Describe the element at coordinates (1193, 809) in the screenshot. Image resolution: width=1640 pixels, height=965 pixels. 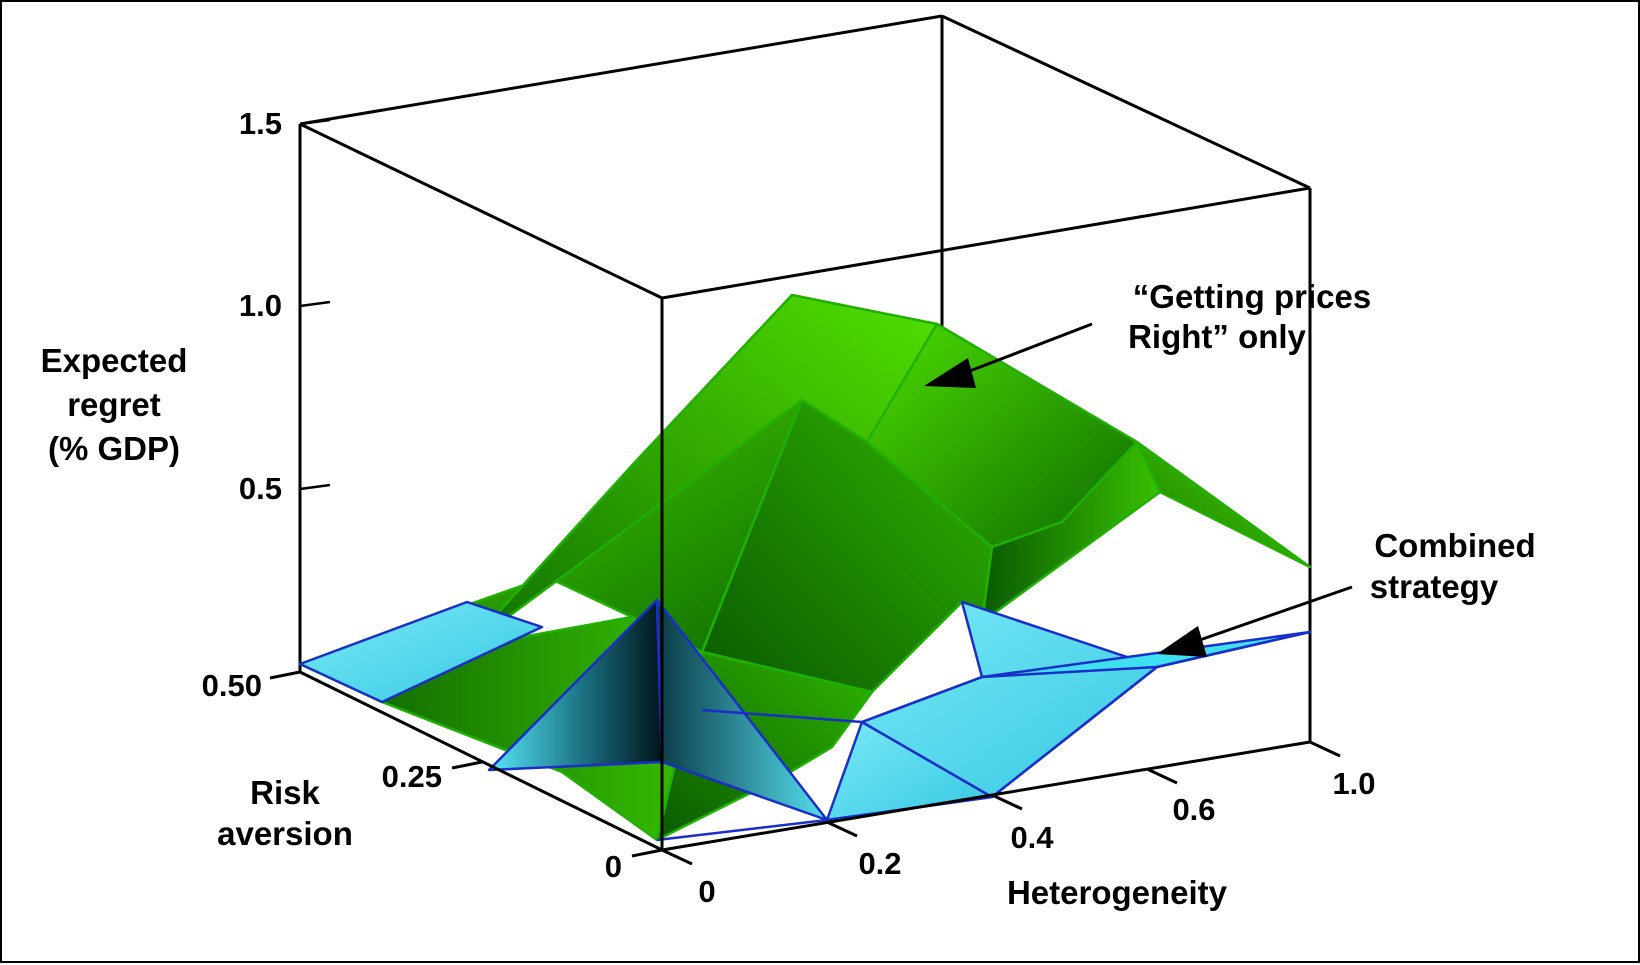
I see `x-tick-label: 0.6` at that location.